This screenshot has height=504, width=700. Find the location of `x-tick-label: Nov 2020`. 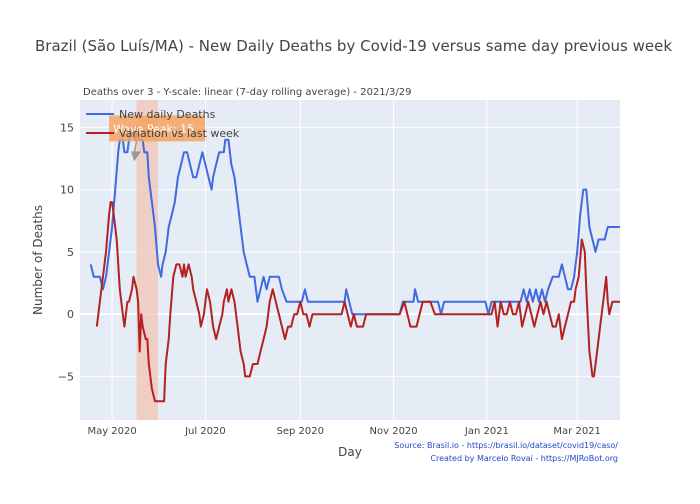

x-tick-label: Nov 2020 is located at coordinates (394, 431).